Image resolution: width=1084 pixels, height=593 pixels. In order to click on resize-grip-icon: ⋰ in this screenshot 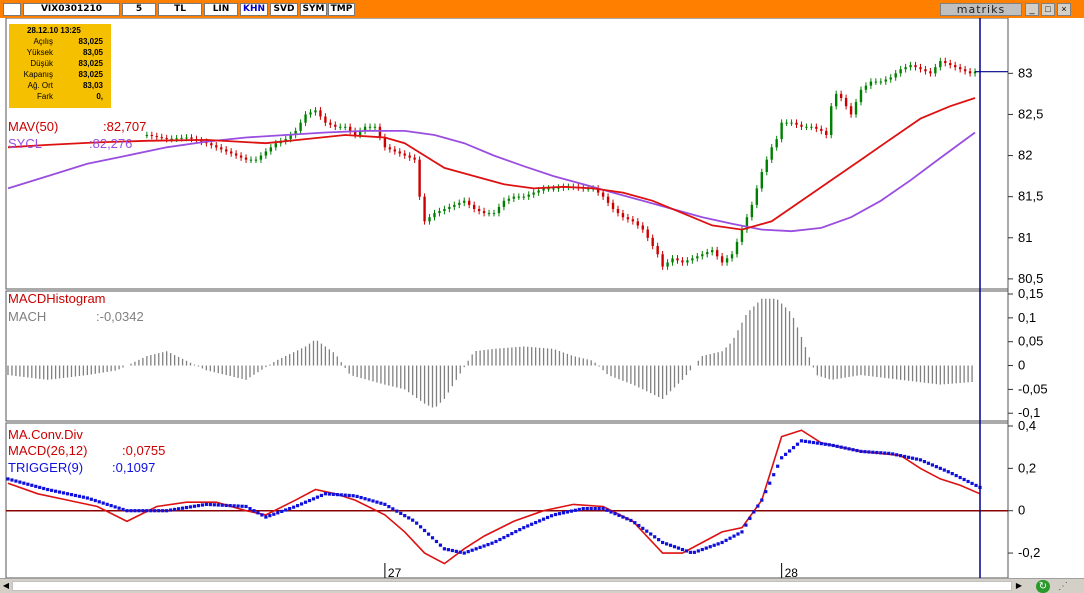, I will do `click(1063, 586)`.